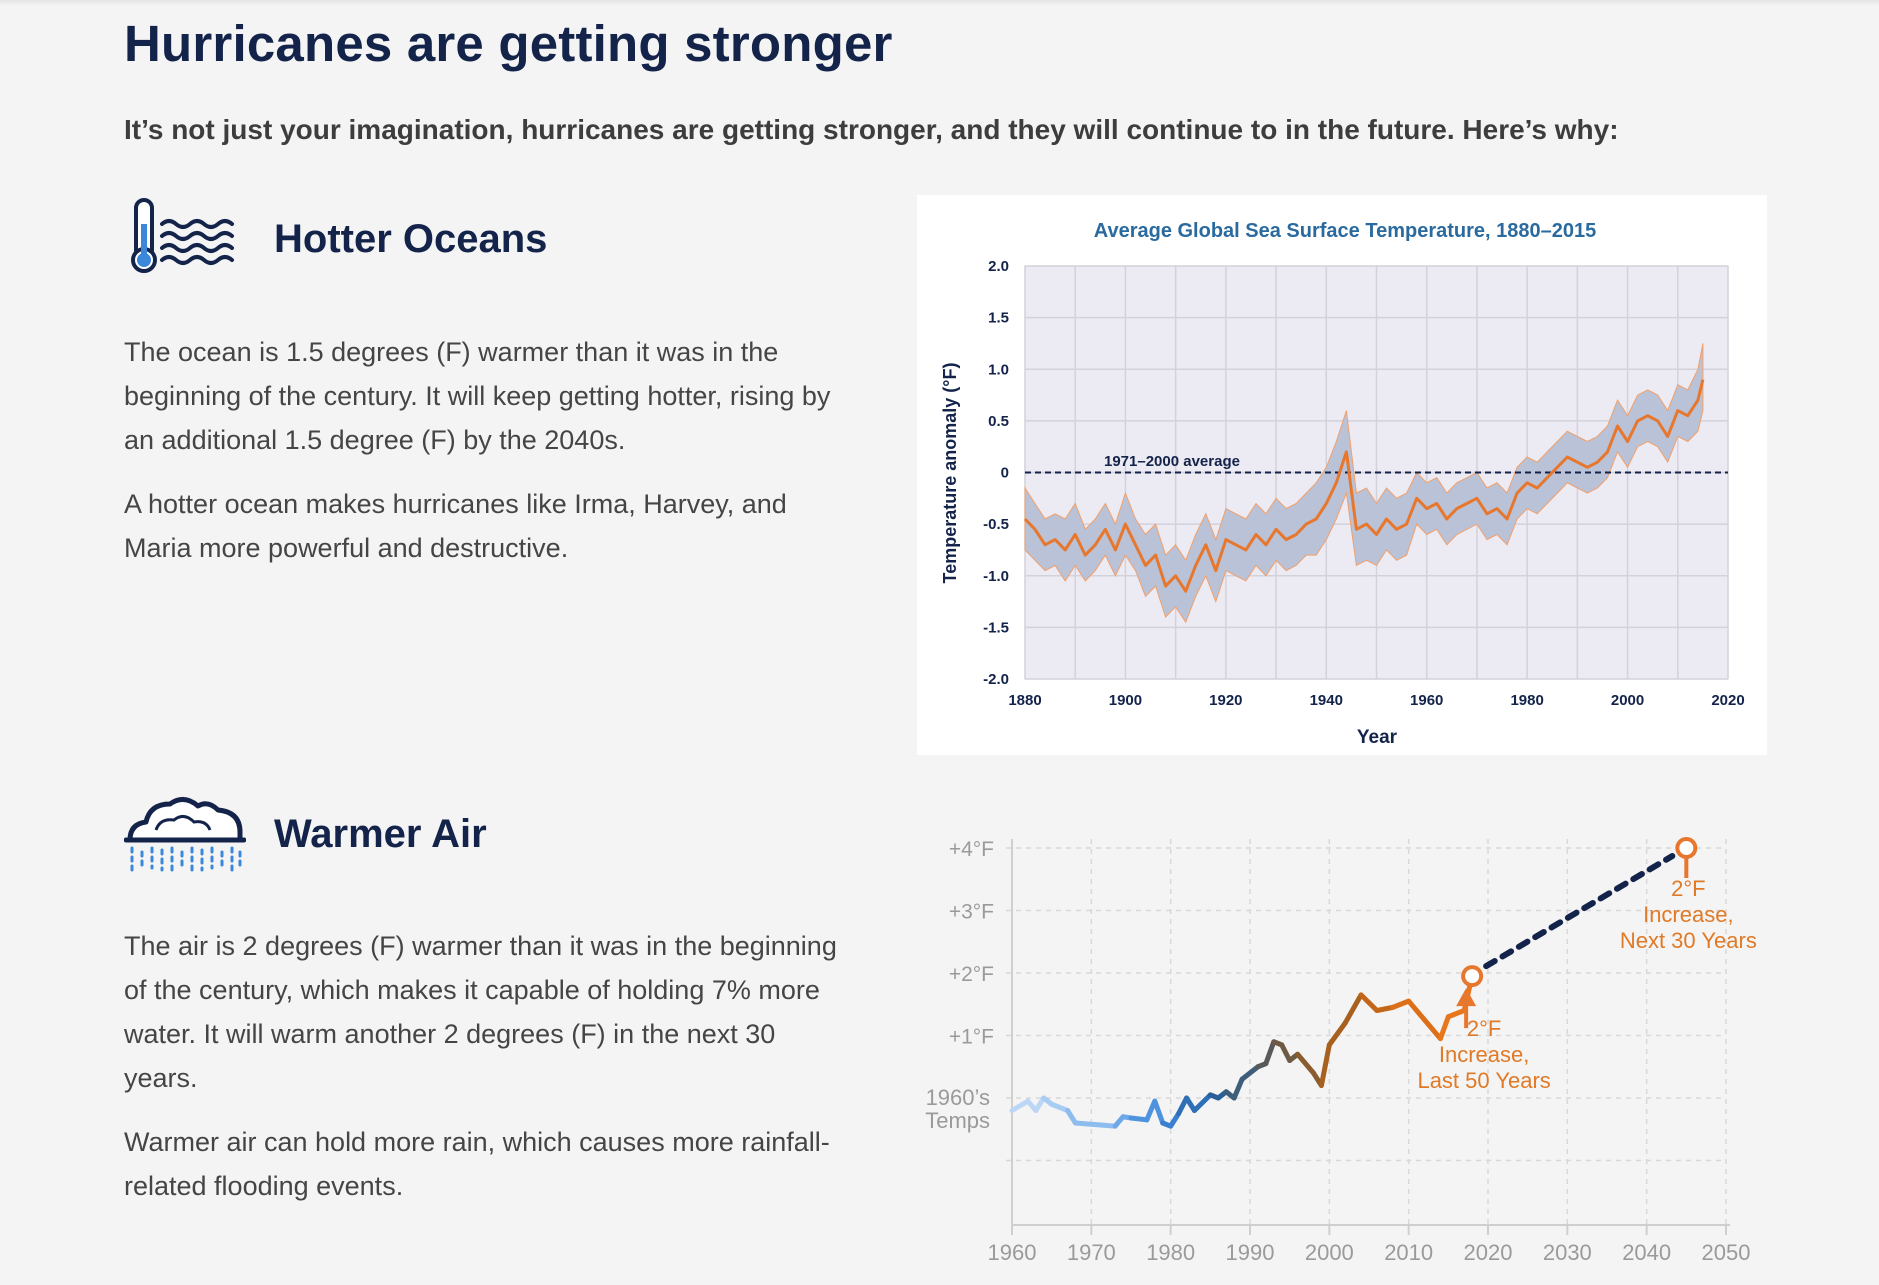 This screenshot has width=1879, height=1285. Describe the element at coordinates (1250, 1252) in the screenshot. I see `chart2-x-tick-label: 1990` at that location.